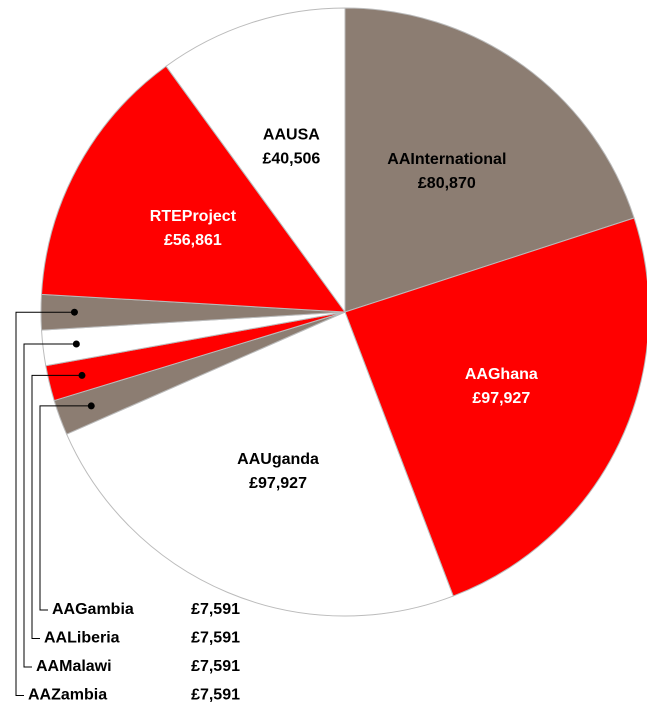 The width and height of the screenshot is (647, 709). I want to click on slice-label: RTEProject, so click(193, 216).